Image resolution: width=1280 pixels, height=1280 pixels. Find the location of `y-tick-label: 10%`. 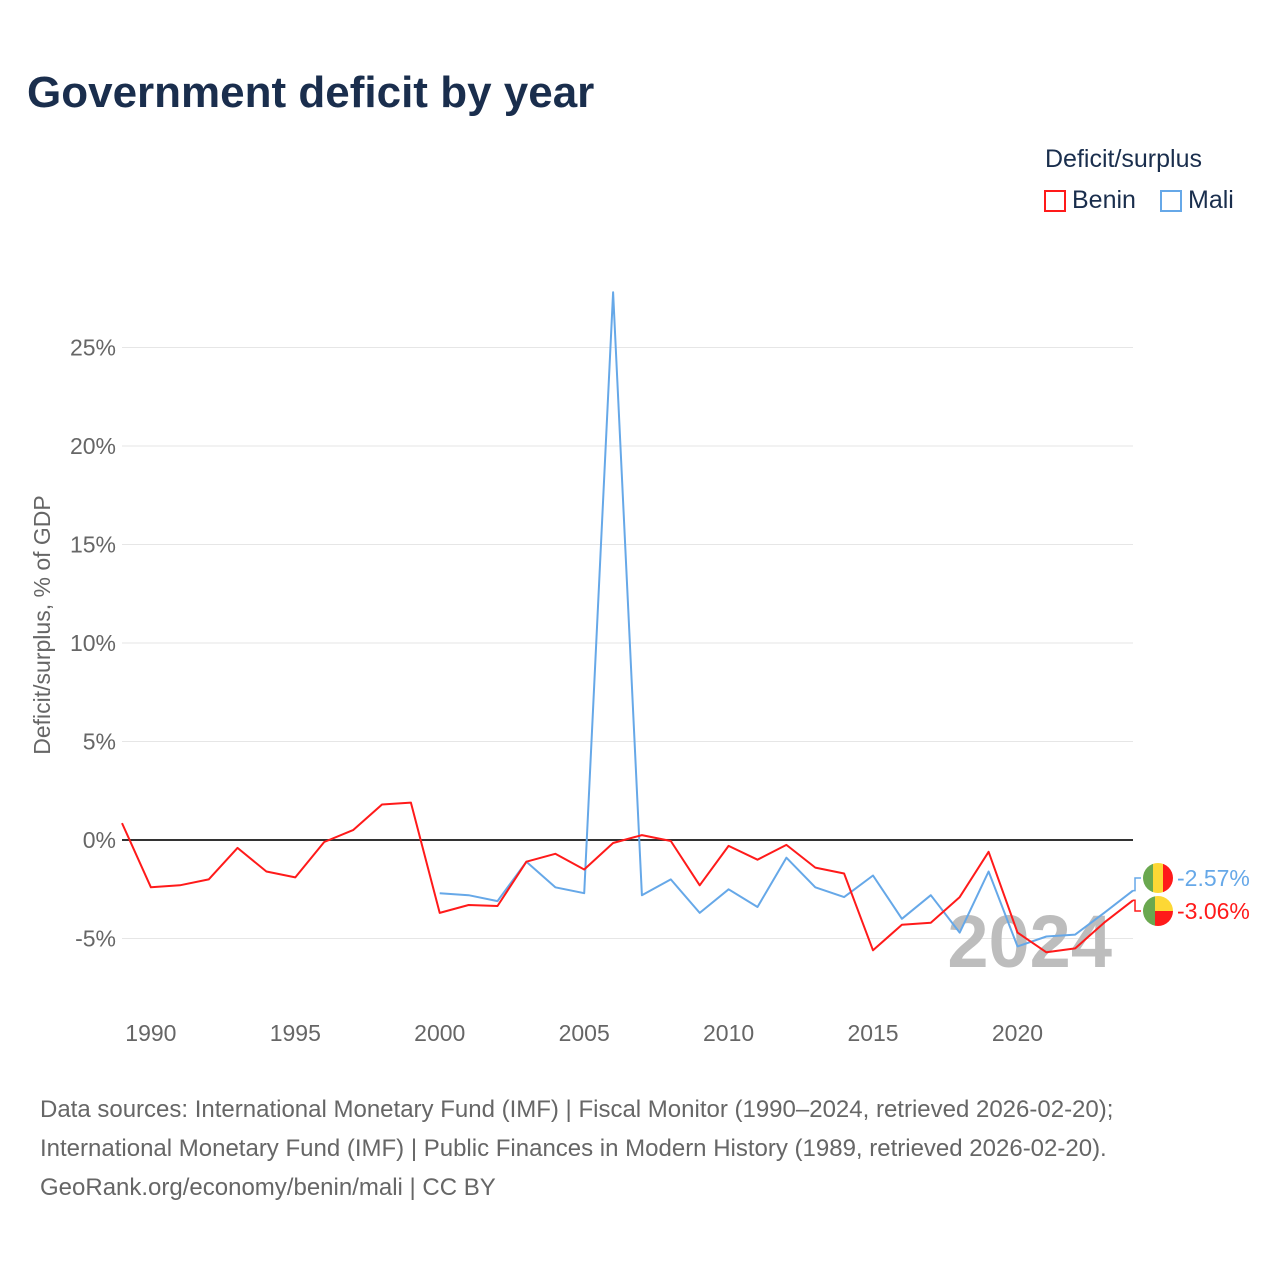

y-tick-label: 10% is located at coordinates (93, 643).